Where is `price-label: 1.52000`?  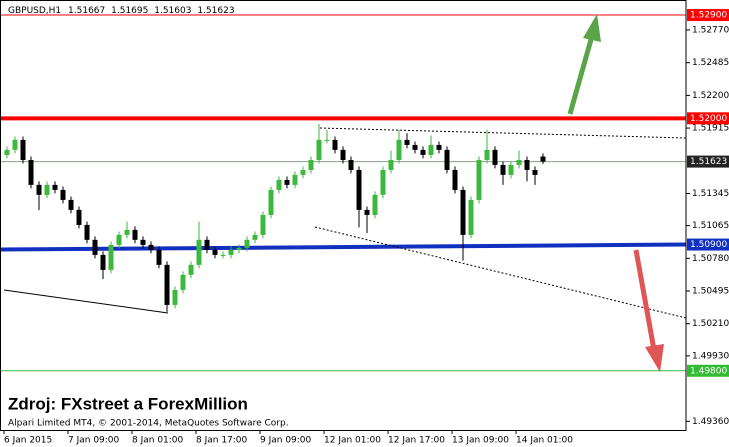 price-label: 1.52000 is located at coordinates (708, 119).